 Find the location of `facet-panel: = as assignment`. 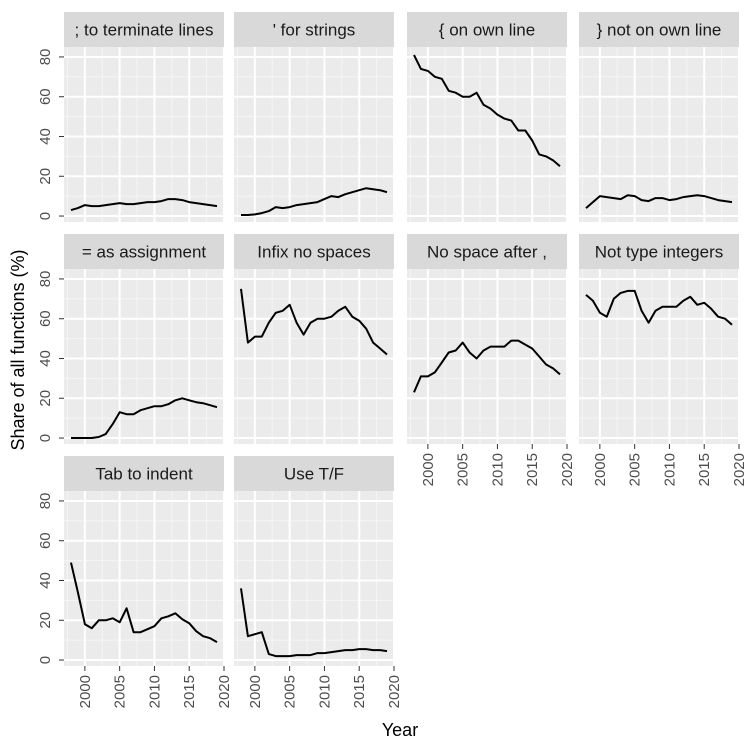

facet-panel: = as assignment is located at coordinates (144, 339).